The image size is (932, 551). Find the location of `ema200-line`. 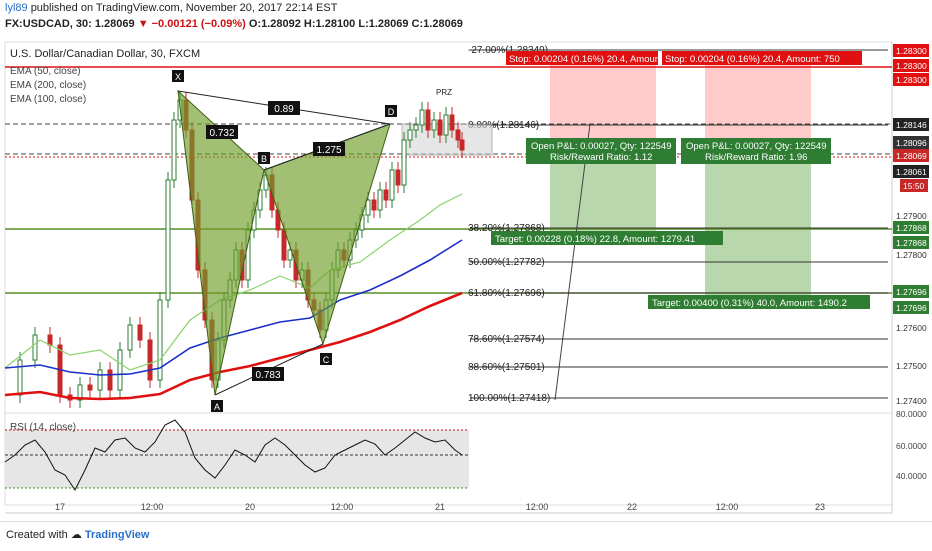

ema200-line is located at coordinates (233, 346).